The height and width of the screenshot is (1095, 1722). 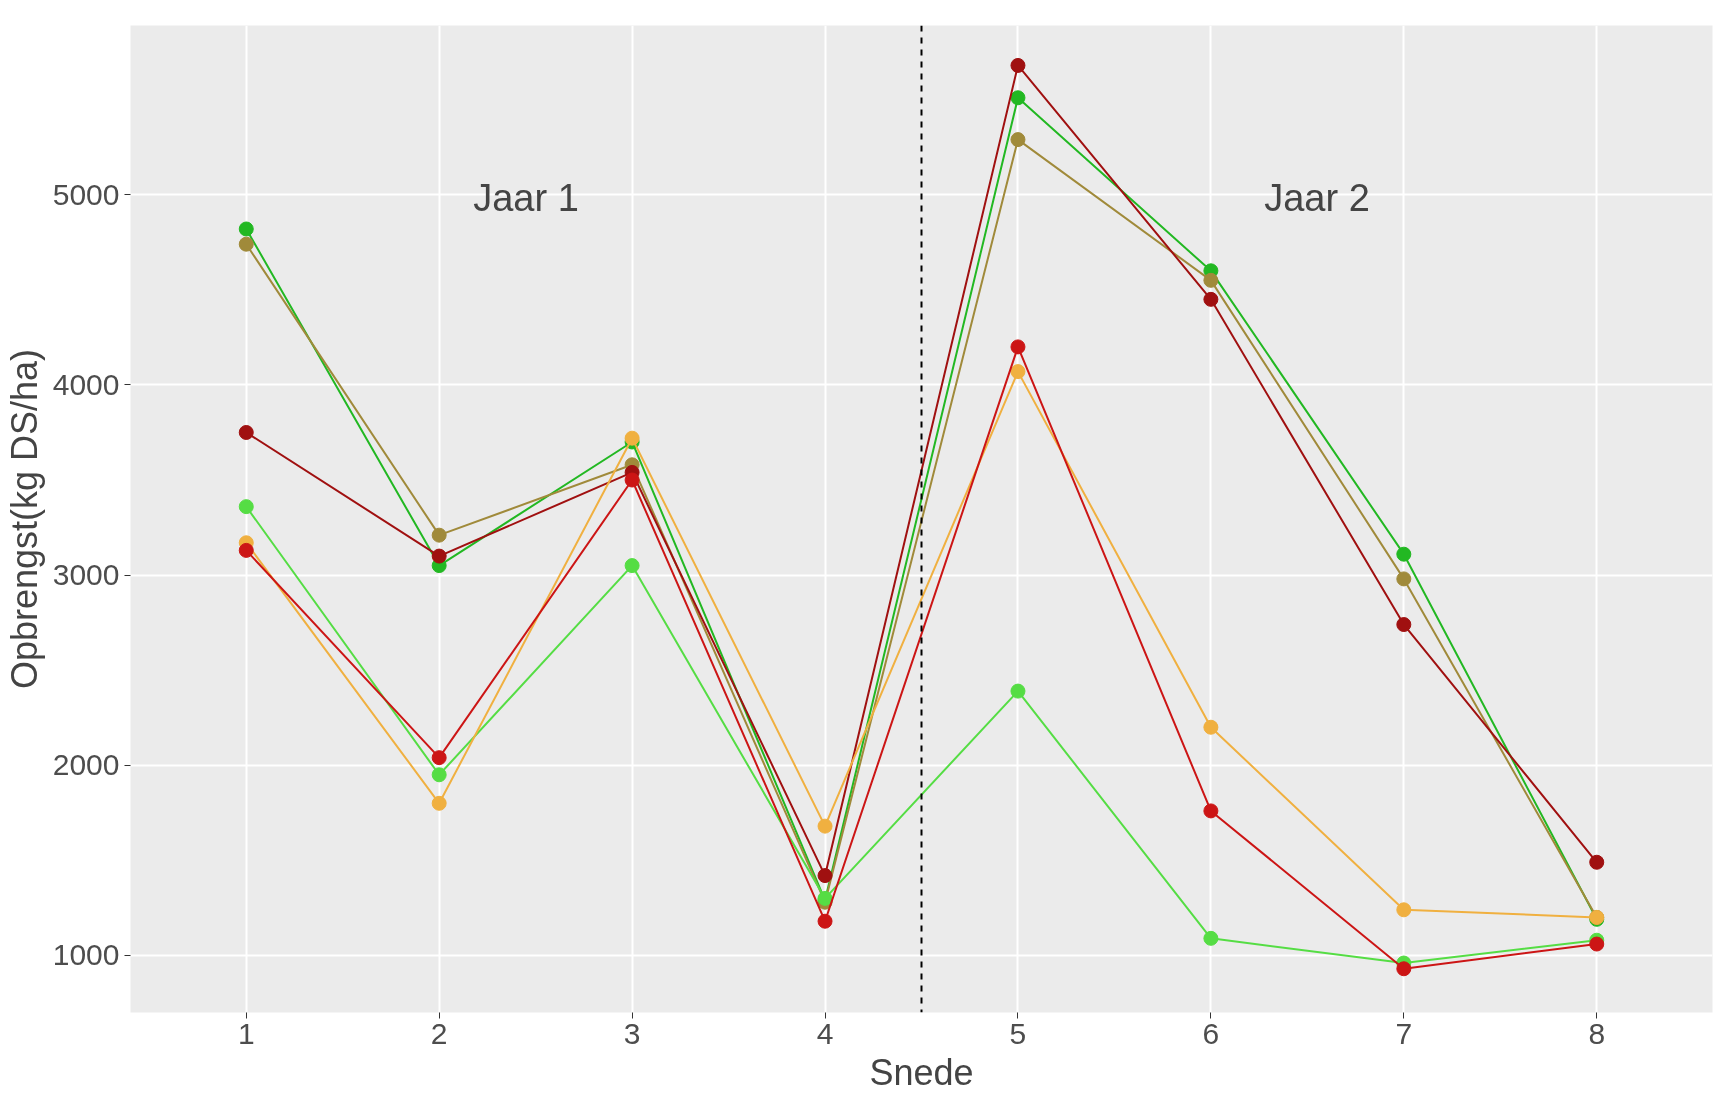 I want to click on annotation: Jaar 1, so click(x=526, y=198).